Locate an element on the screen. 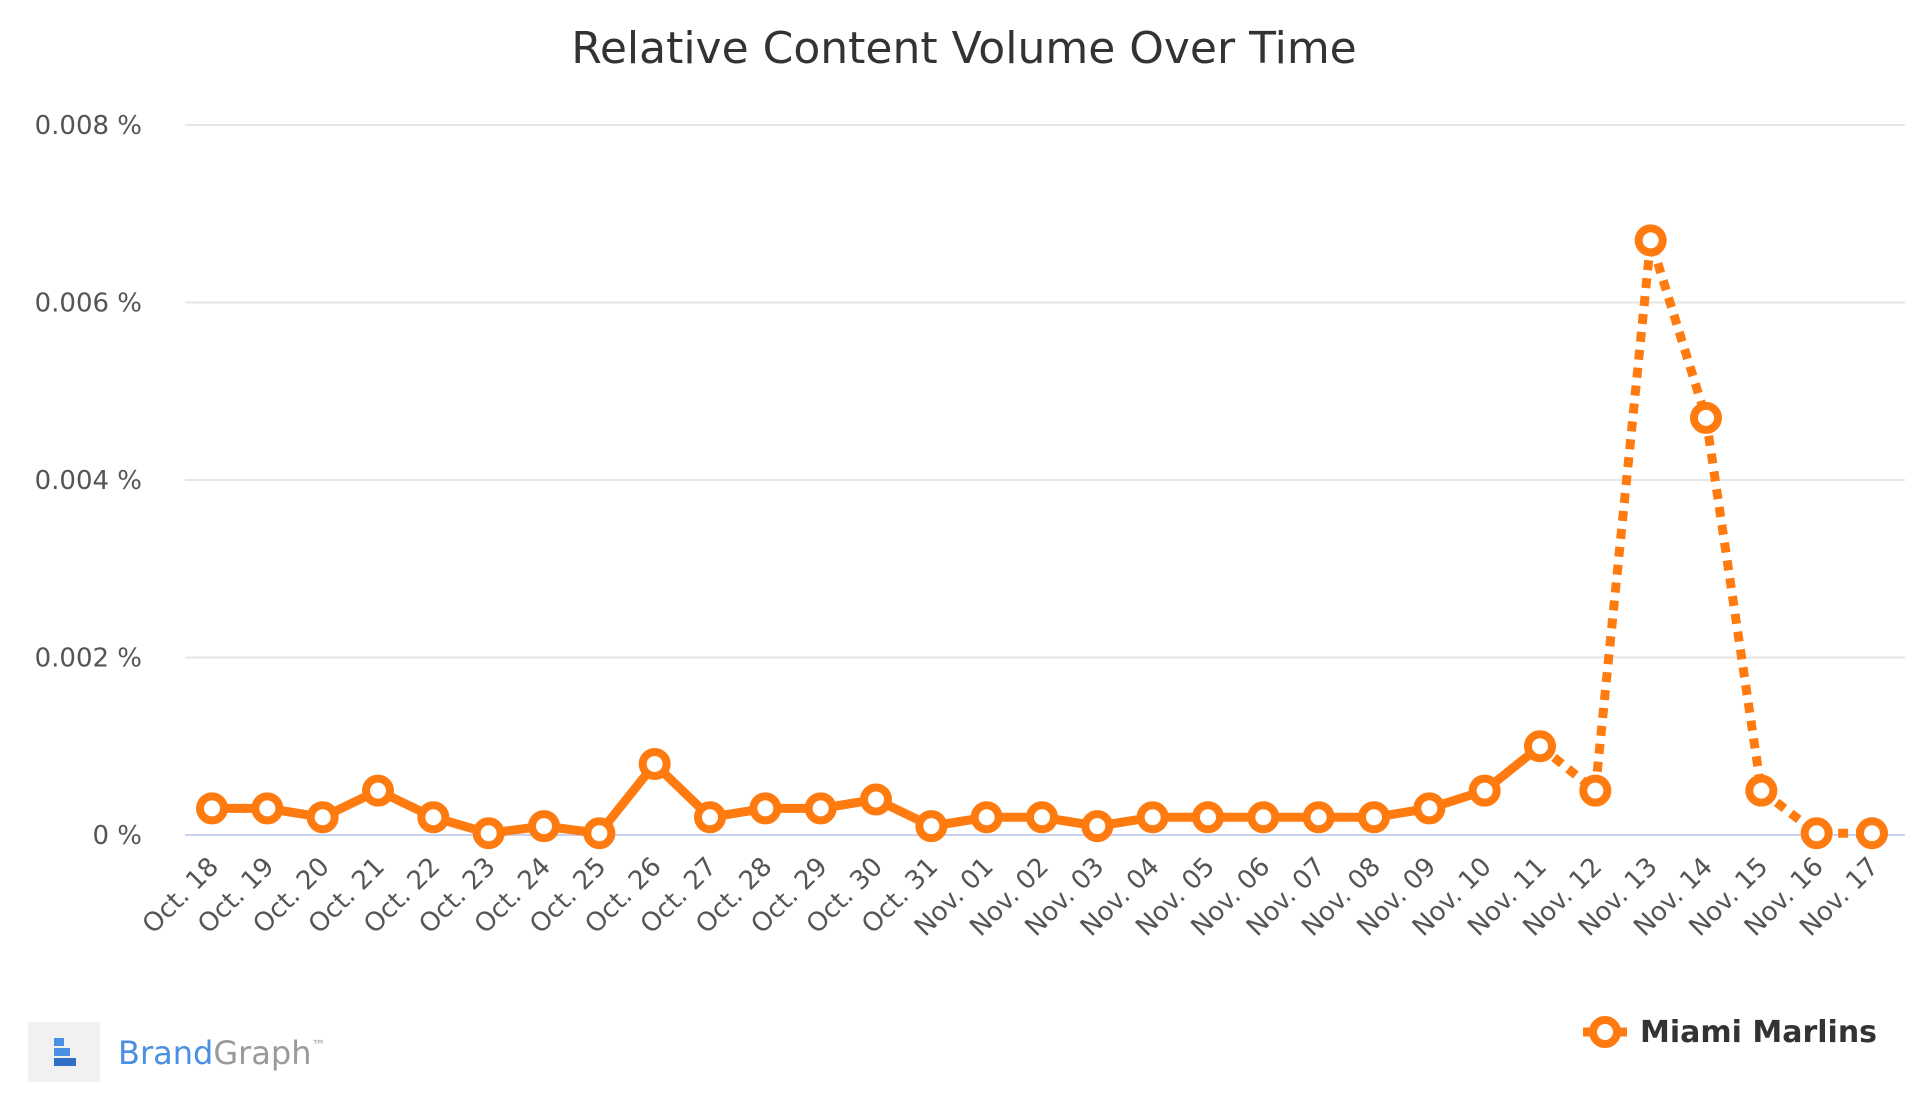 The height and width of the screenshot is (1097, 1920). legend: Miami Marlins is located at coordinates (1730, 1032).